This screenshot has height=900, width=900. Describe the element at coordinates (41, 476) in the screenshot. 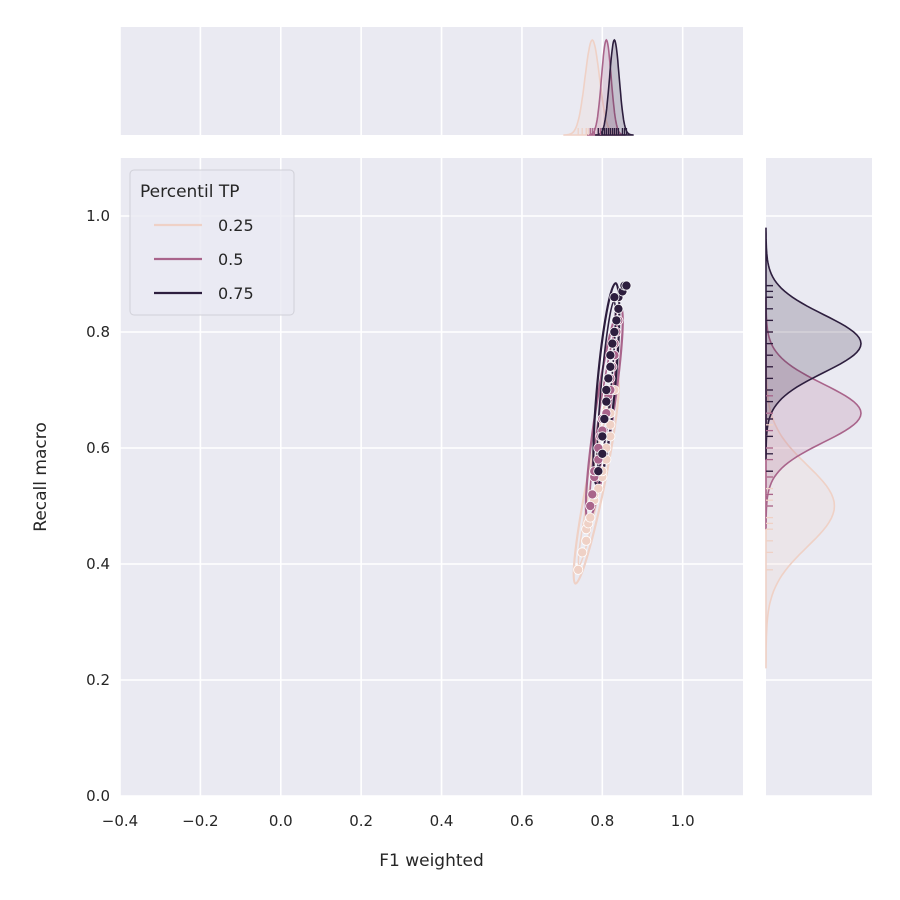

I see `y-axis-label: Recall macro` at that location.